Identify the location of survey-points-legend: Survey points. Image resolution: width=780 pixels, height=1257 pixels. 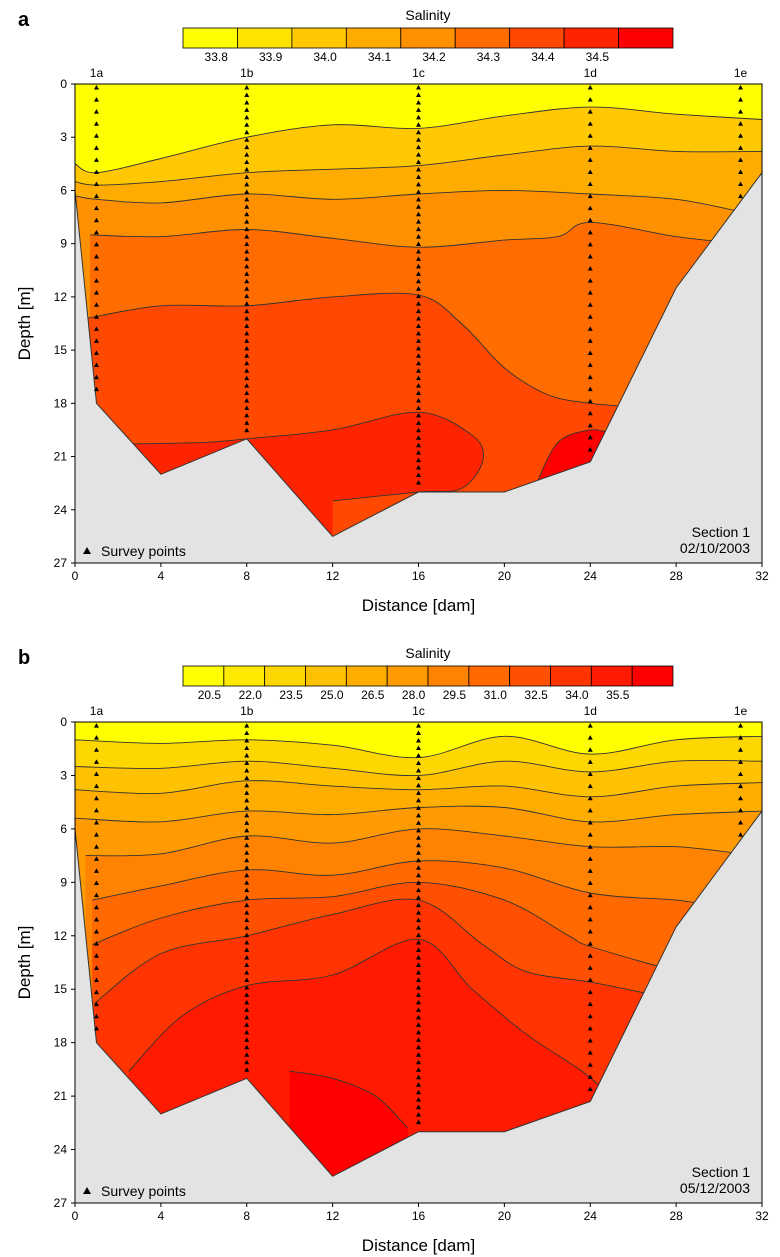
(143, 551).